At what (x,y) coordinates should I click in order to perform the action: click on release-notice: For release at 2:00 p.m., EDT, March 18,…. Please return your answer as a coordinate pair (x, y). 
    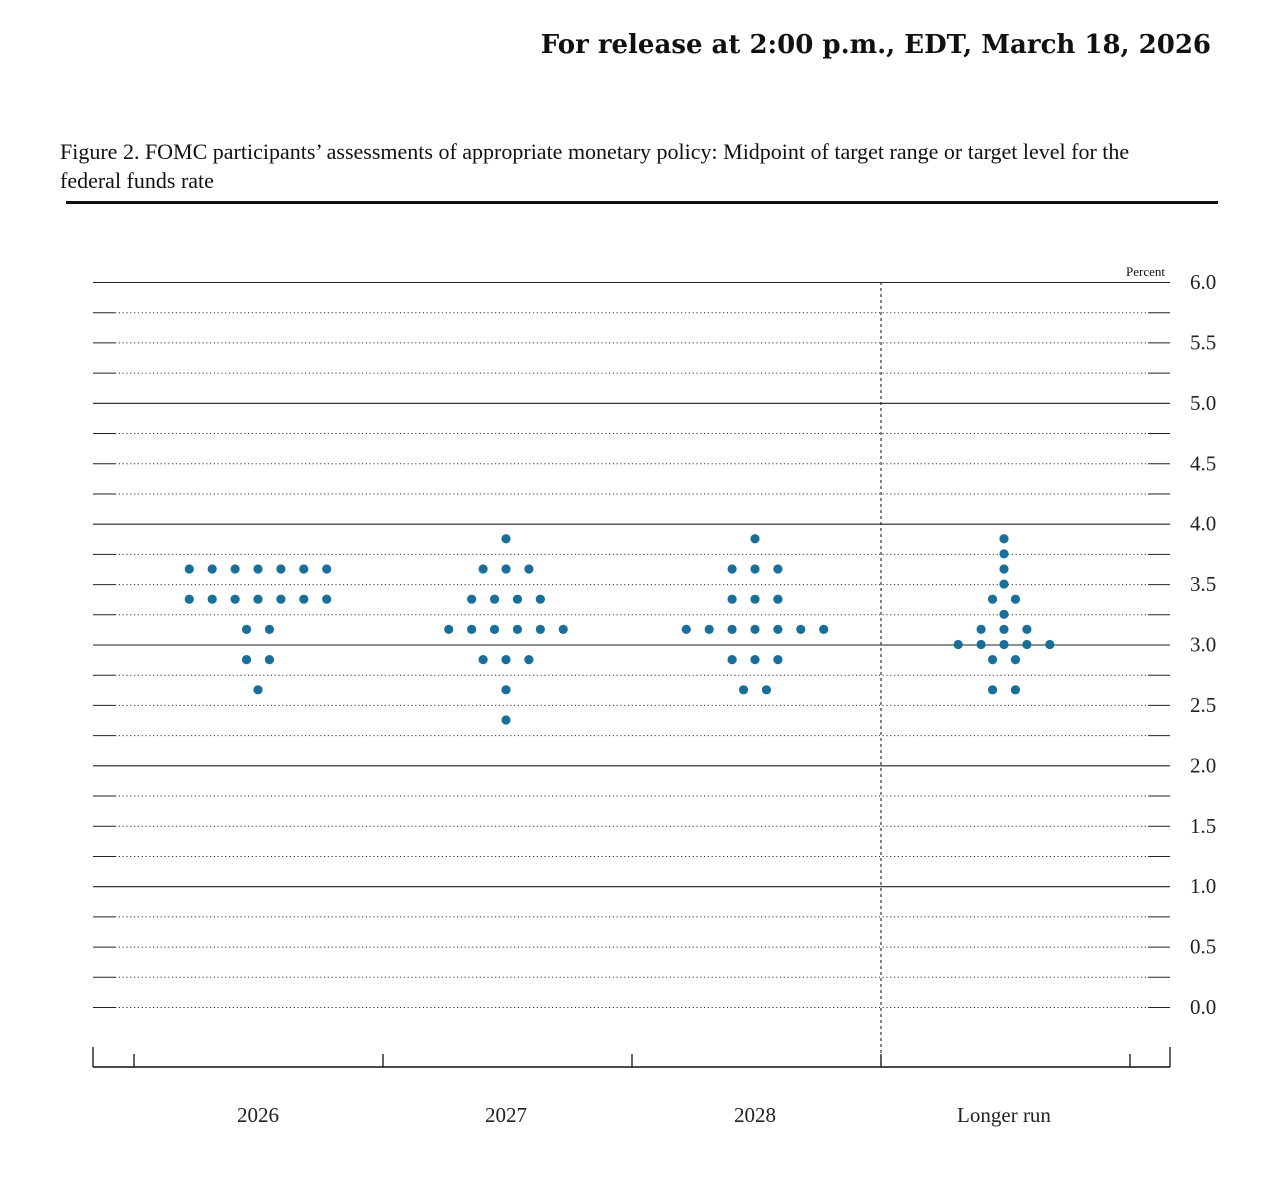
    Looking at the image, I should click on (875, 45).